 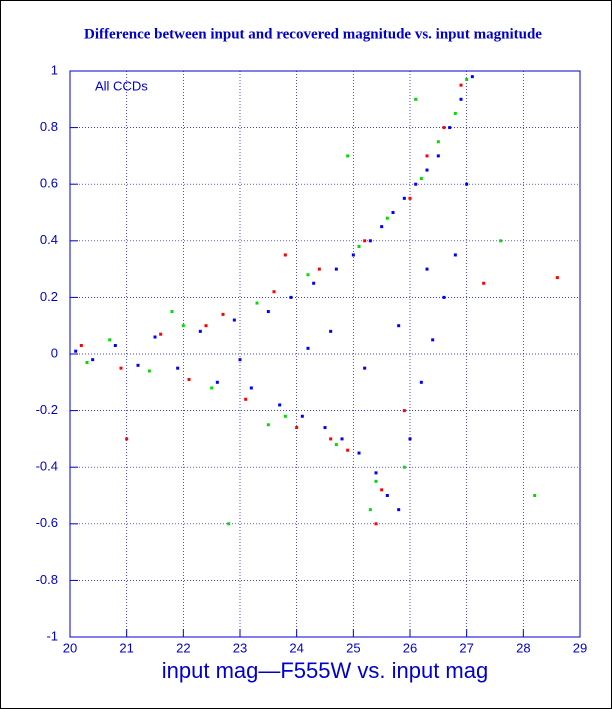 I want to click on annotation: All CCDs, so click(x=121, y=85).